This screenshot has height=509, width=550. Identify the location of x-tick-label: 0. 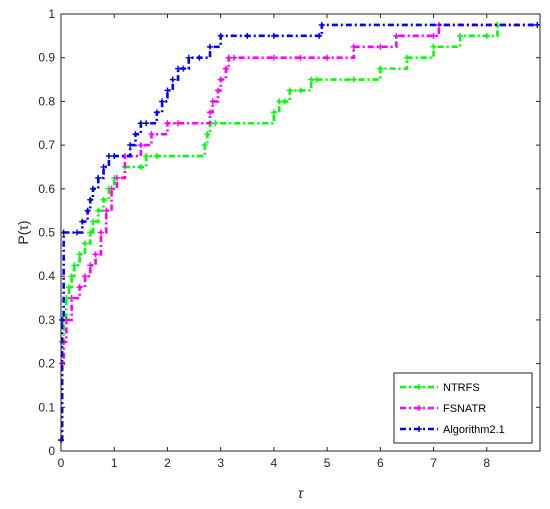
(61, 463).